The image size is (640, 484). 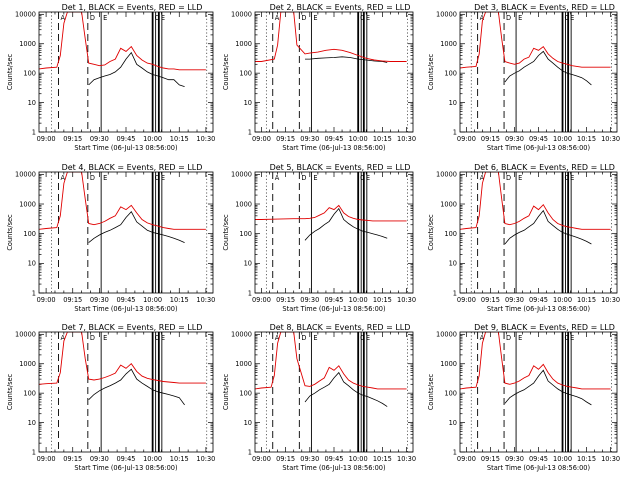 I want to click on panel-title: Det 7, BLACK = Events, RED = LLD, so click(x=132, y=327).